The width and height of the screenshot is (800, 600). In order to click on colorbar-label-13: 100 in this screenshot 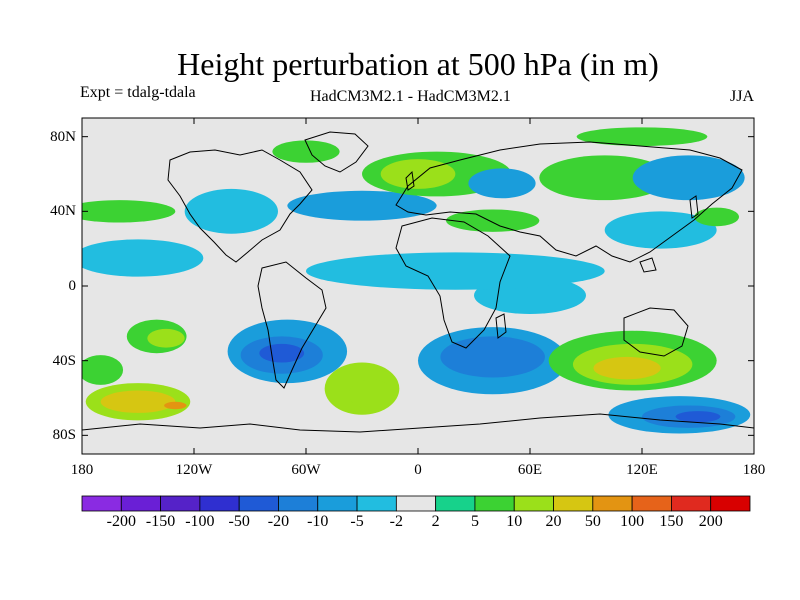, I will do `click(632, 521)`.